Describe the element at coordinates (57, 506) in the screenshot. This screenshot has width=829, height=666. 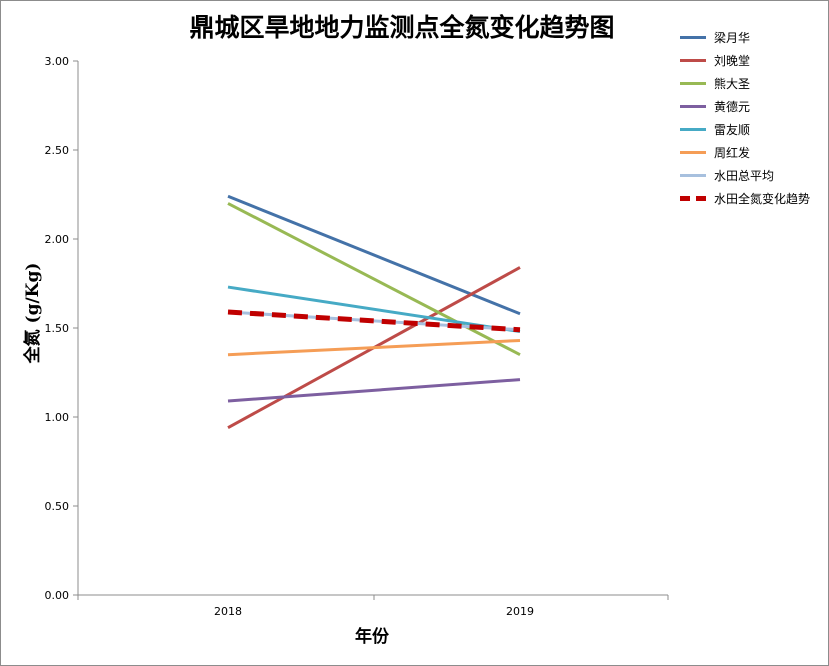
I see `y-tick-label: 0.50` at that location.